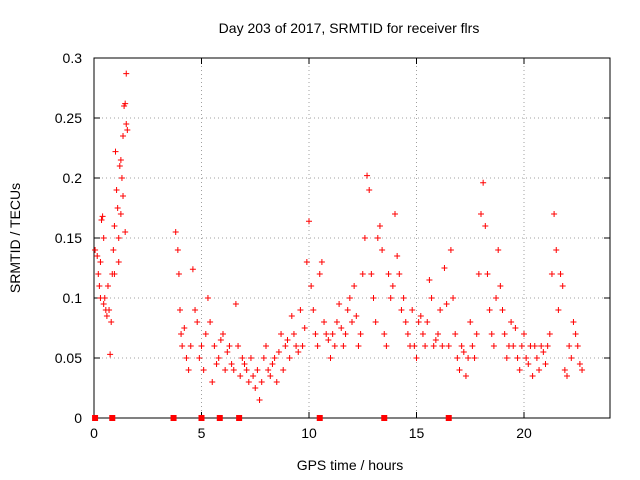 The height and width of the screenshot is (480, 640). I want to click on gap-markers, so click(272, 418).